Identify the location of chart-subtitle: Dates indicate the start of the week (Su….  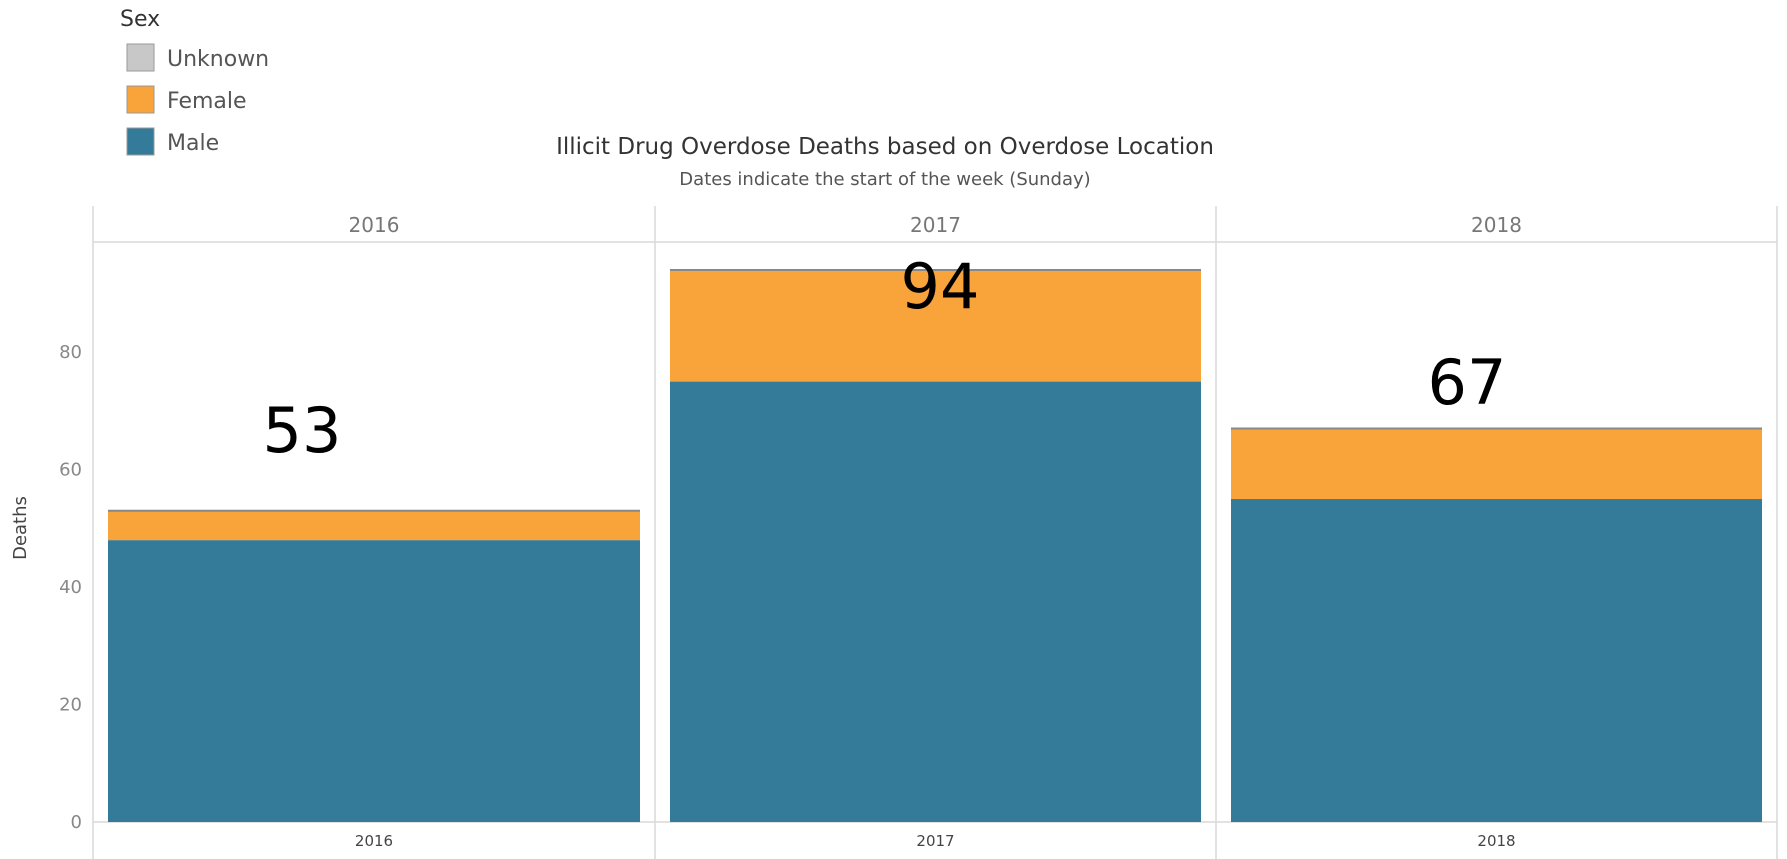
(884, 179).